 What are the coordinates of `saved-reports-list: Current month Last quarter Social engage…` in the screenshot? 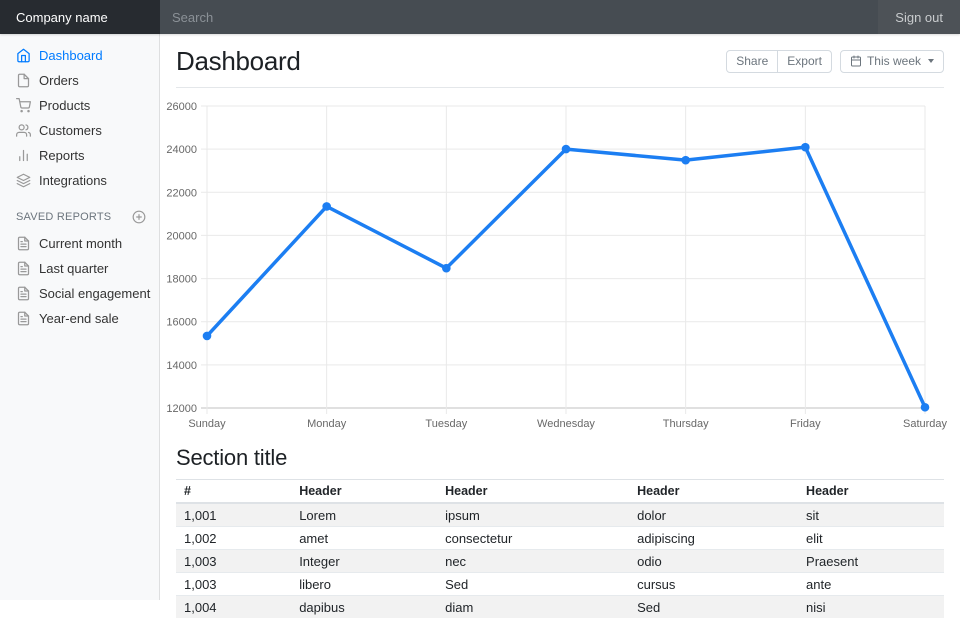 It's located at (80, 281).